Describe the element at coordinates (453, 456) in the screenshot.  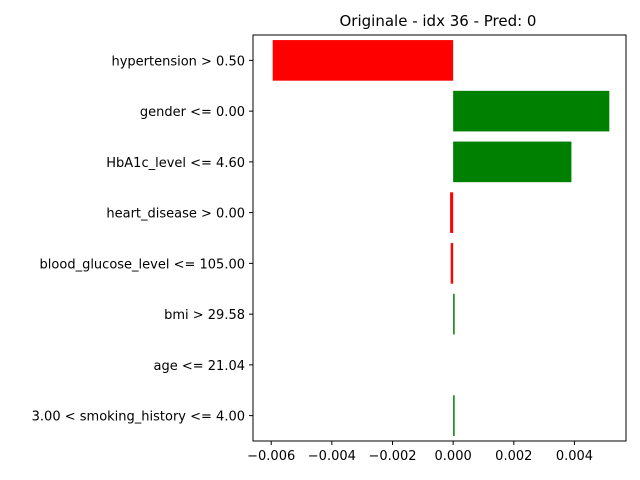
I see `x-tick-label: 0.000` at that location.